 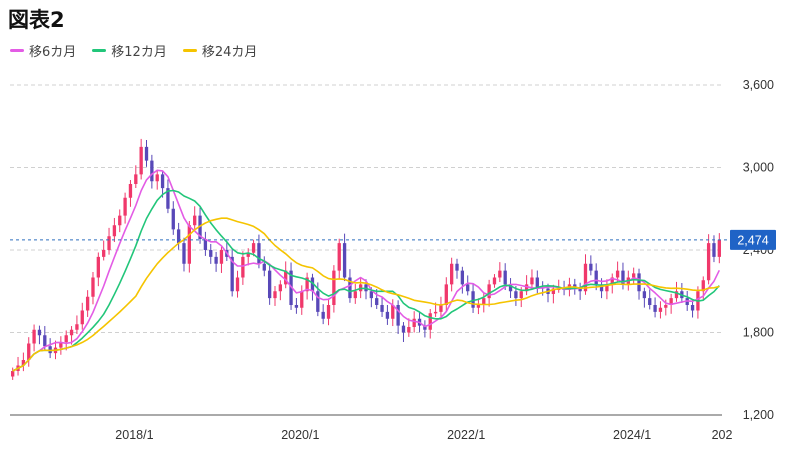 I want to click on y-tick-label: 3,600, so click(x=758, y=85).